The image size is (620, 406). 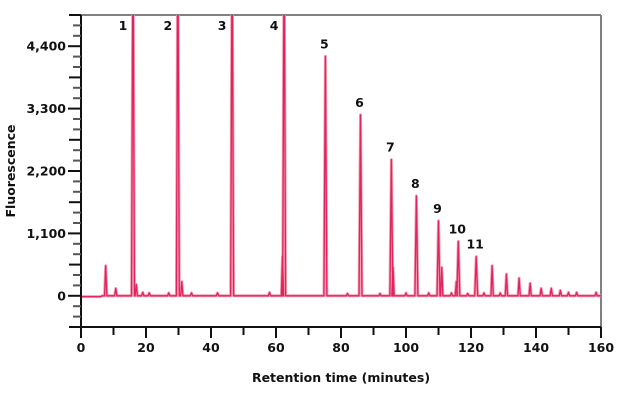 What do you see at coordinates (359, 102) in the screenshot?
I see `peak-label: 6` at bounding box center [359, 102].